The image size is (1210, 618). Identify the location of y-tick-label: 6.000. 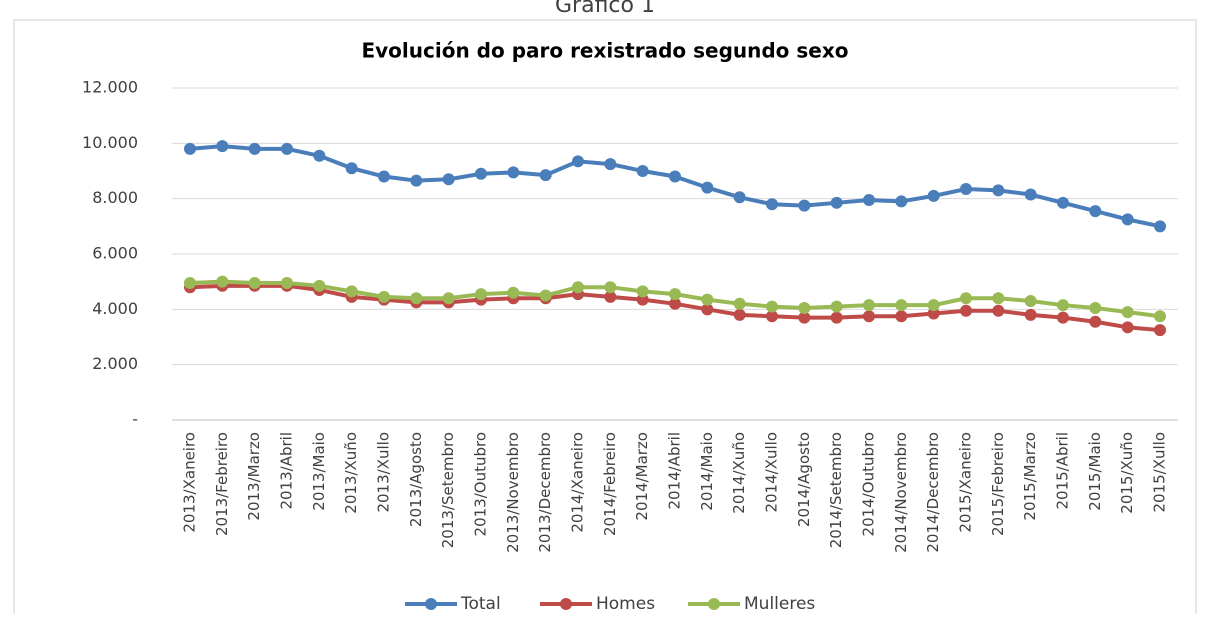
(115, 253).